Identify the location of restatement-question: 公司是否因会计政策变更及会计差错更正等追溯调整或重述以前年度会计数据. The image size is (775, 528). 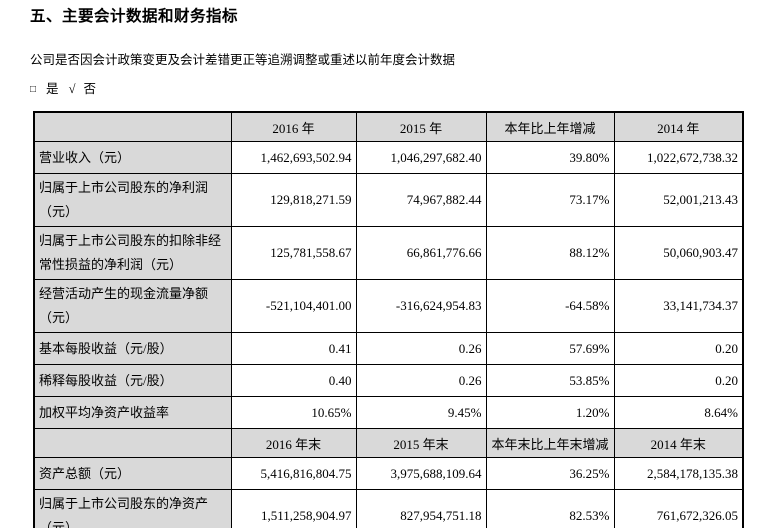
(243, 60).